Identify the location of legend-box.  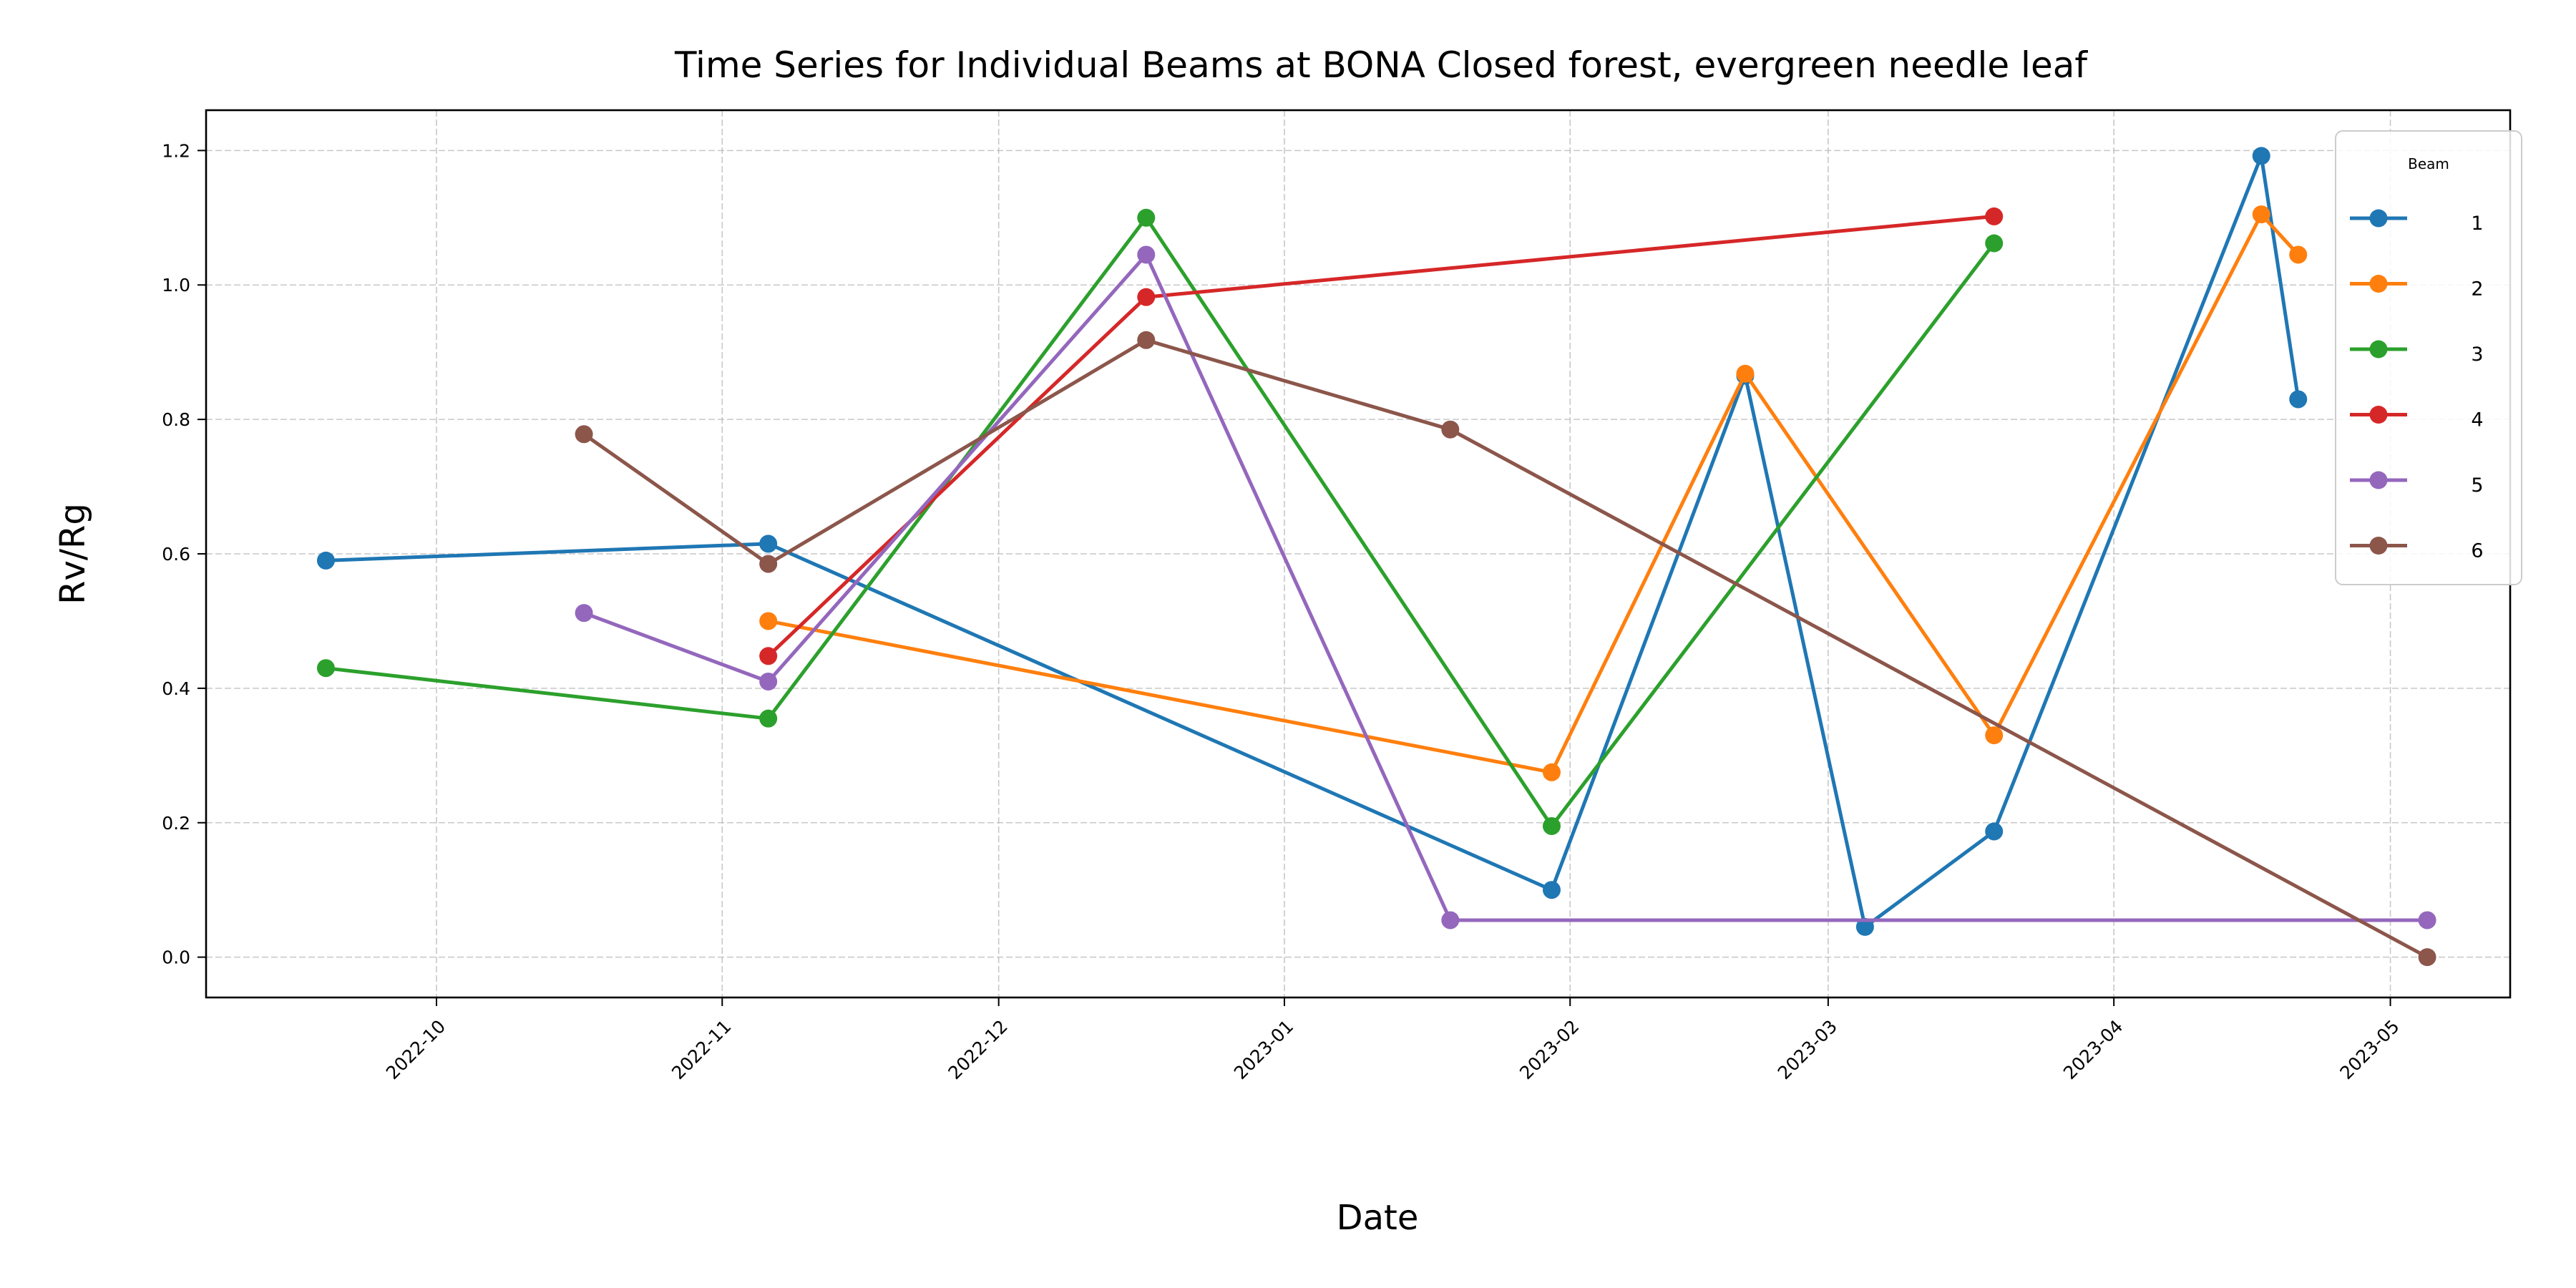
(2428, 357).